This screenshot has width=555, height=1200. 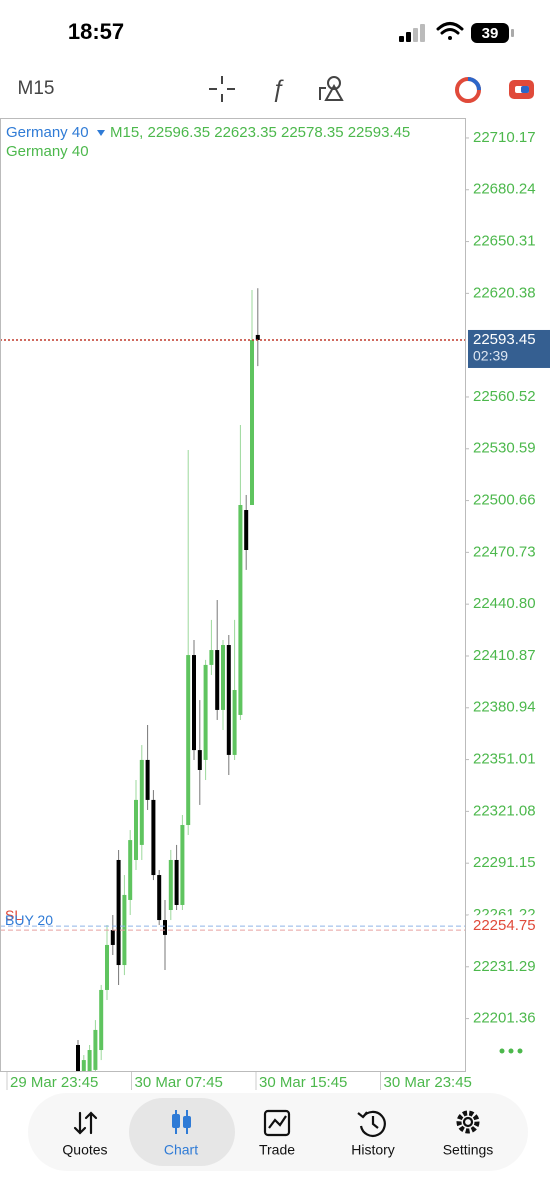 What do you see at coordinates (331, 88) in the screenshot?
I see `objects-icon` at bounding box center [331, 88].